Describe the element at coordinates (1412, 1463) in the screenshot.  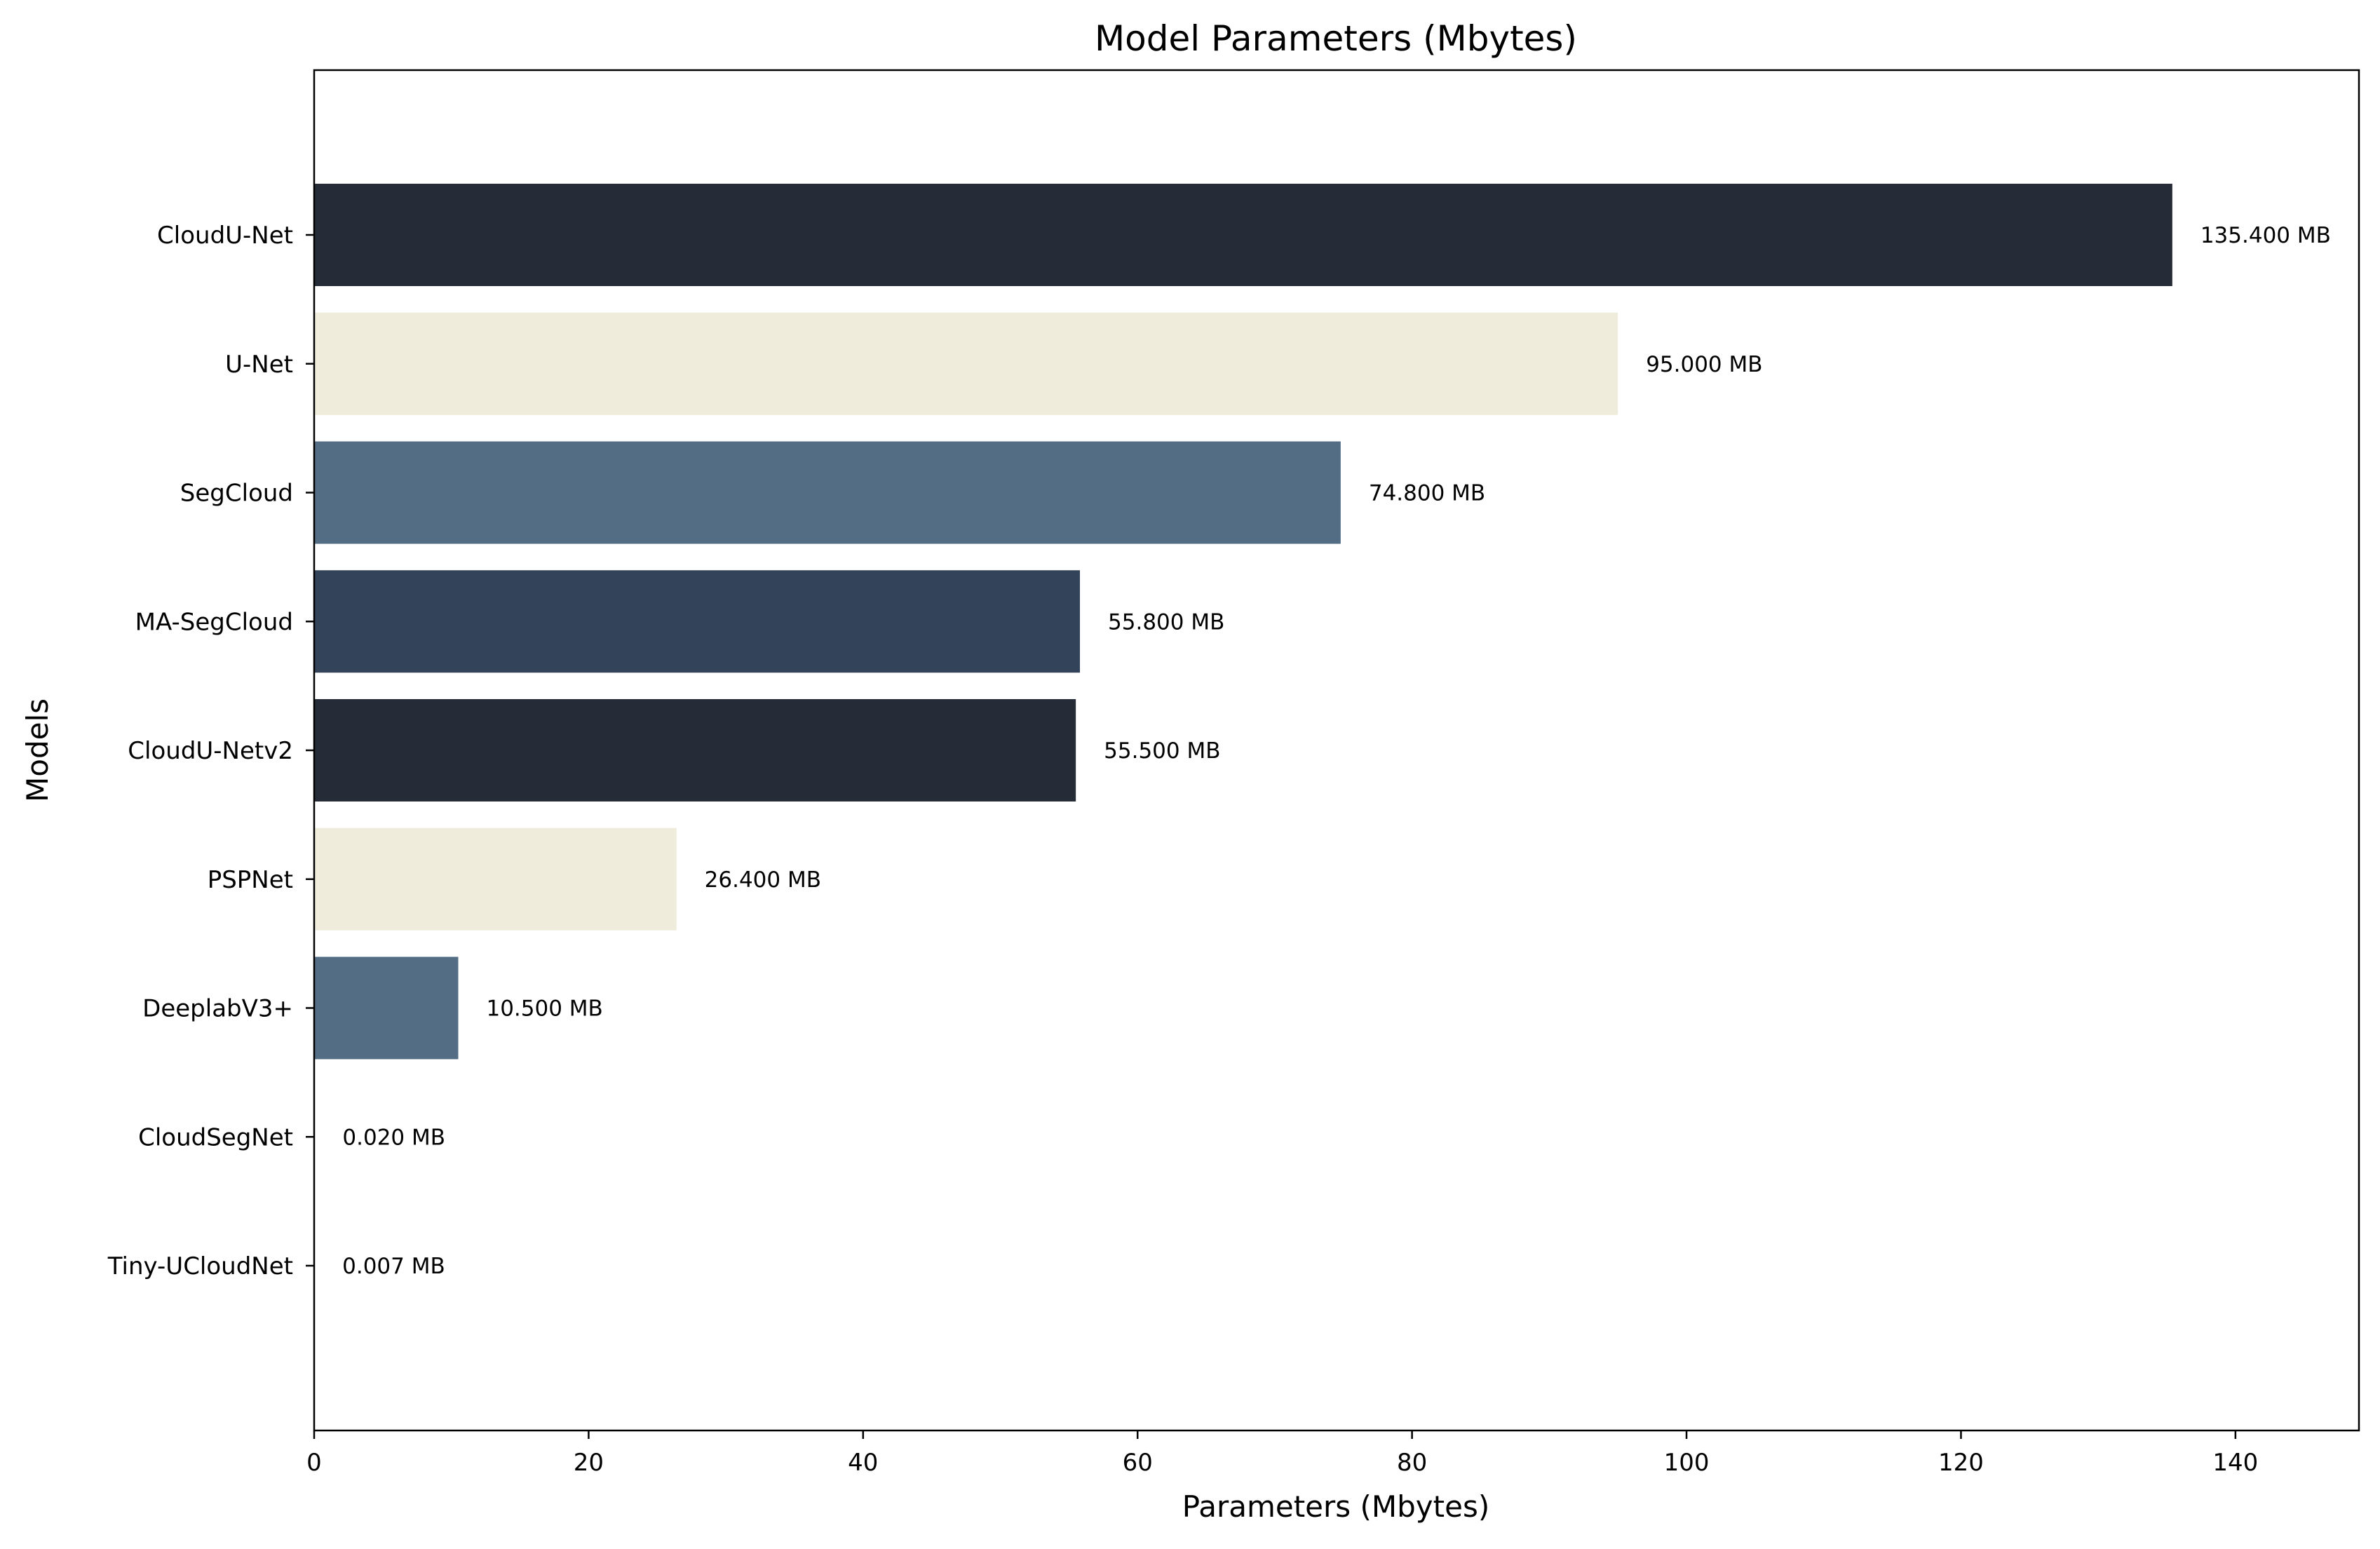
I see `x-tick-label: 80` at that location.